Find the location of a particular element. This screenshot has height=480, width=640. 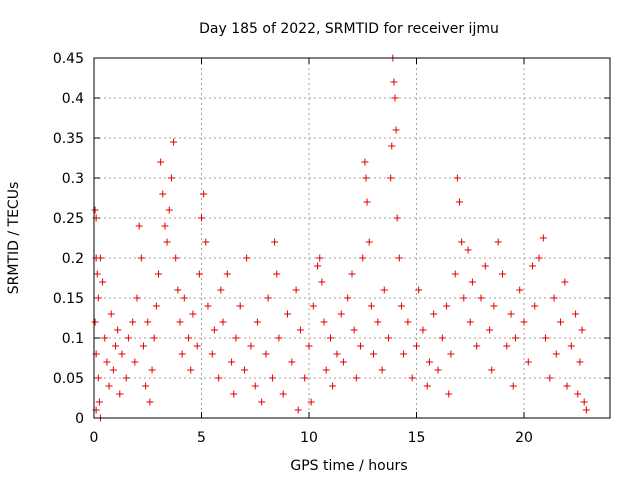

x-tick-label: 15 is located at coordinates (417, 438).